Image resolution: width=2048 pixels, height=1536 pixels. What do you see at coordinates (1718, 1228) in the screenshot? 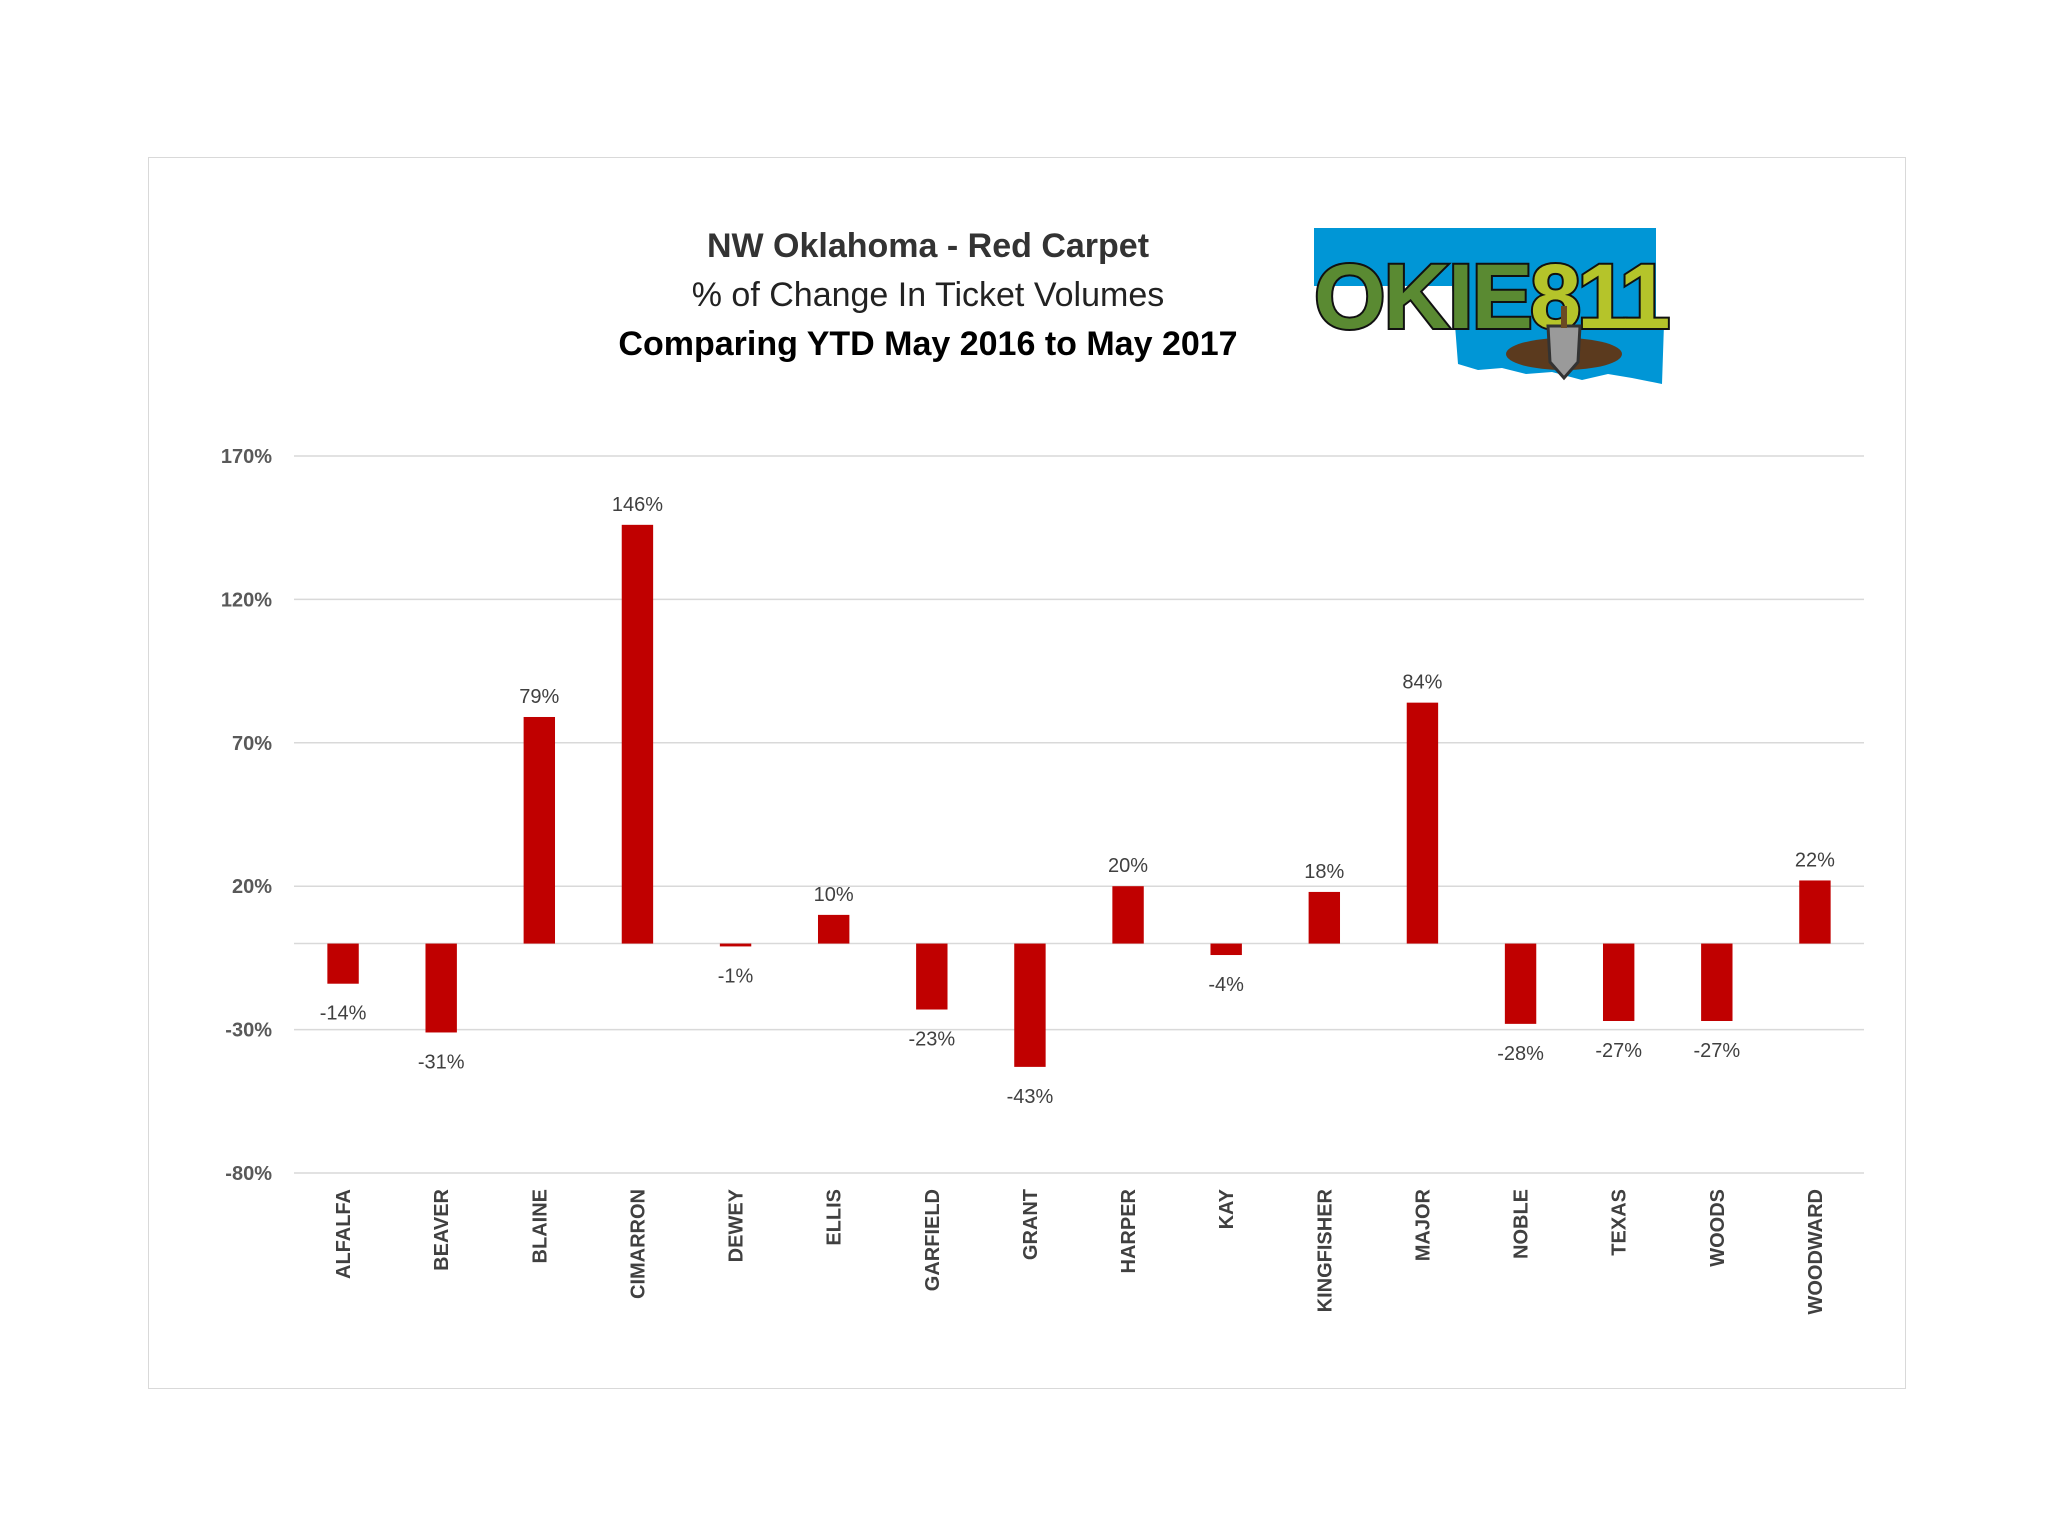
I see `x-tick-label: WOODS` at bounding box center [1718, 1228].